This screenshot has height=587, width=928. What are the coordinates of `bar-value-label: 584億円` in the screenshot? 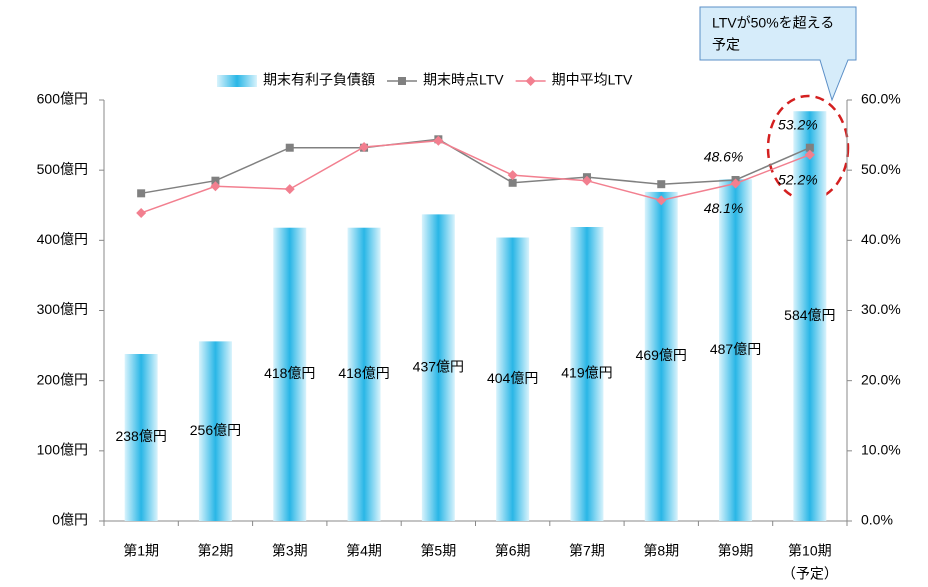 It's located at (809, 315).